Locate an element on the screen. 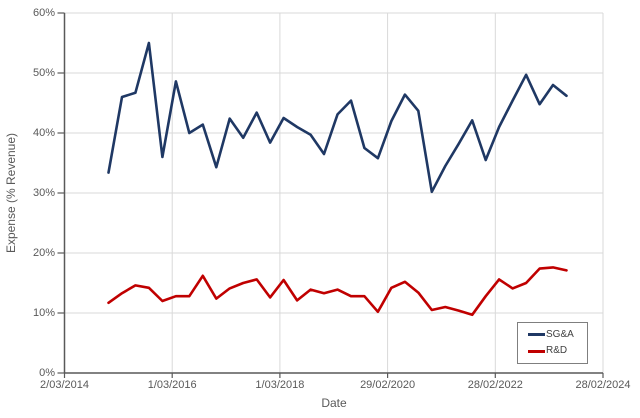  x-tick-label: 2/03/2014 is located at coordinates (64, 385).